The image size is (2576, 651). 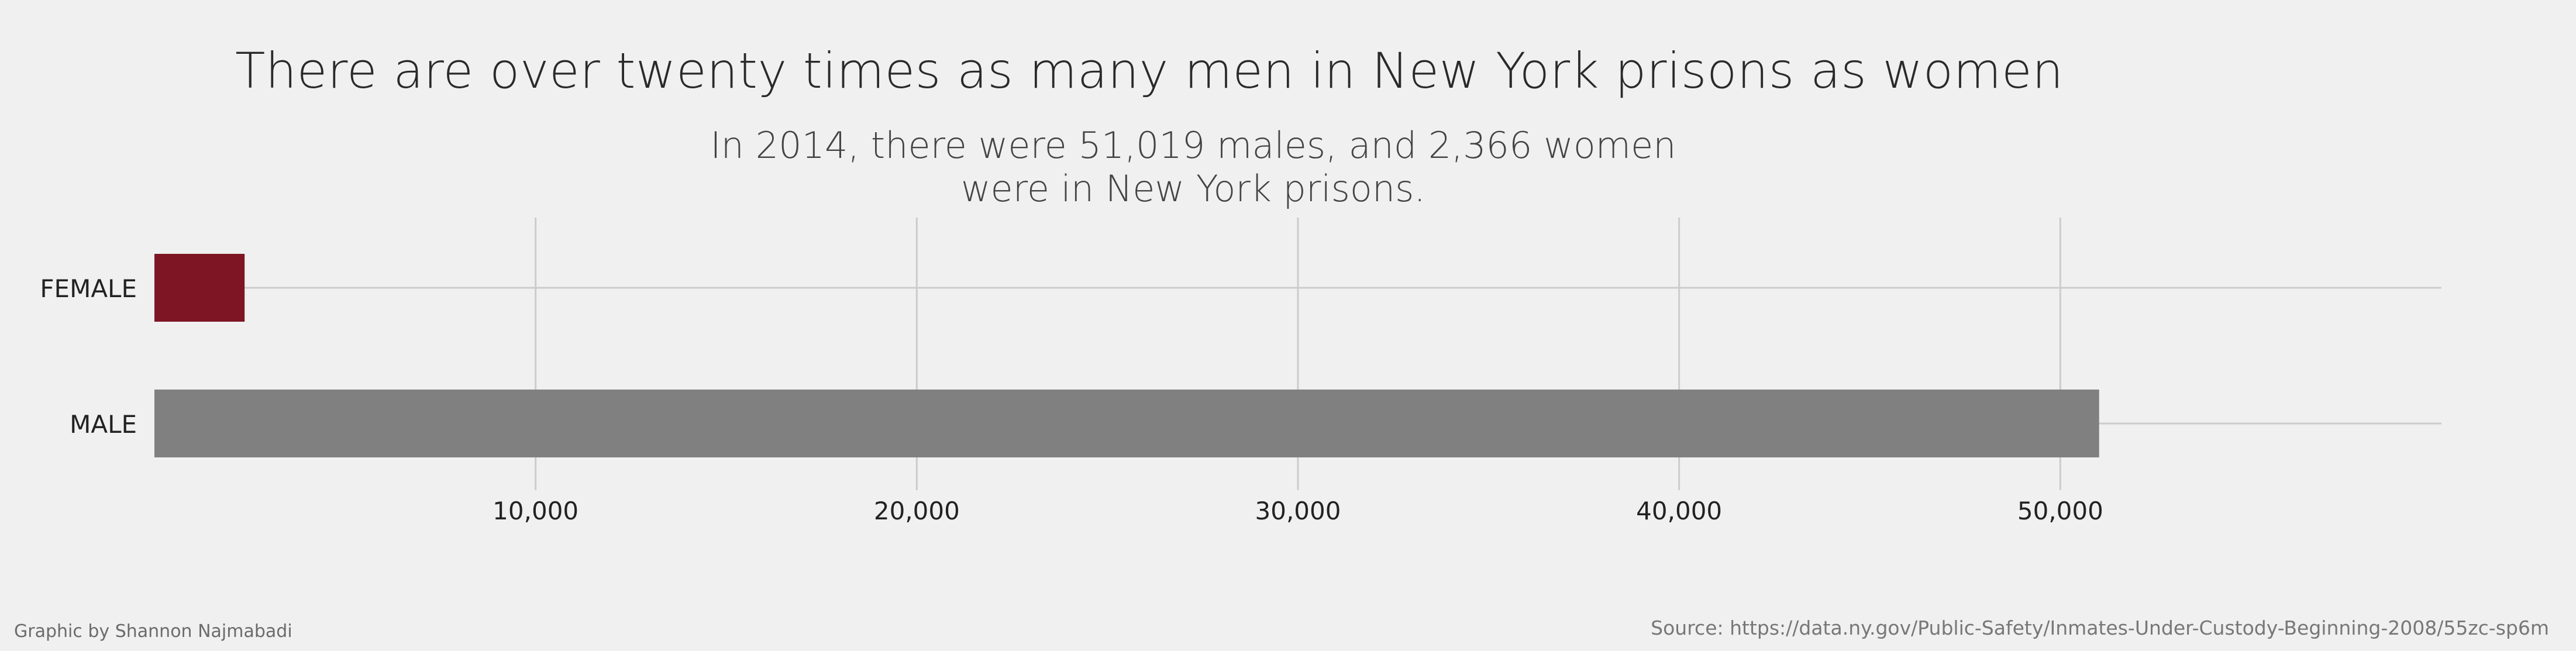 I want to click on bar-female, so click(x=199, y=288).